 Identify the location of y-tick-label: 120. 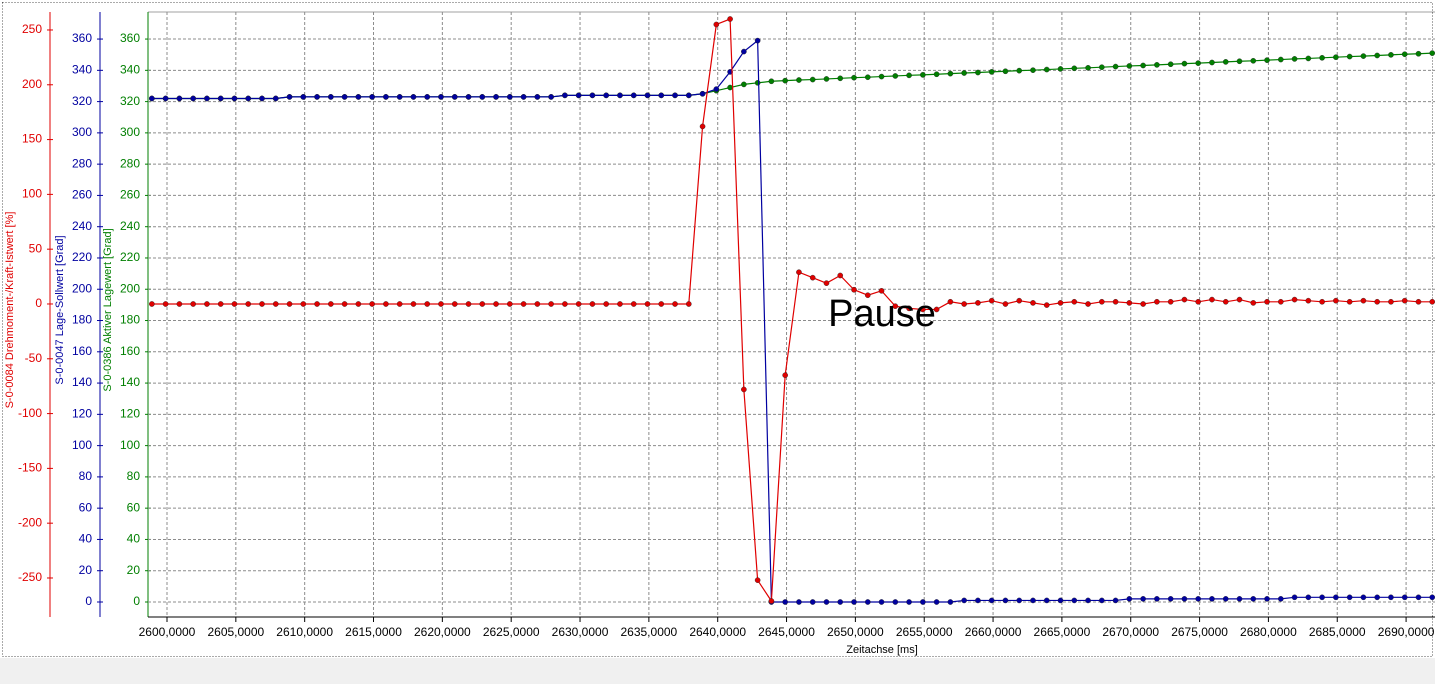
(130, 414).